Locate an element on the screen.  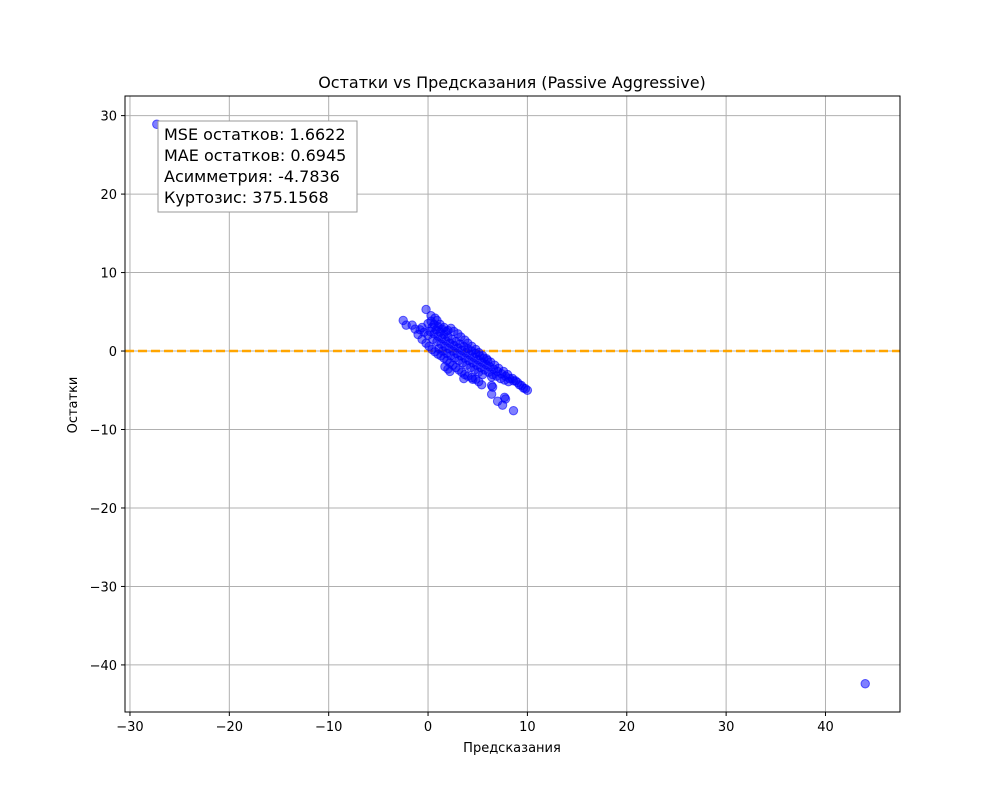
y-tick-label: −40 is located at coordinates (103, 666).